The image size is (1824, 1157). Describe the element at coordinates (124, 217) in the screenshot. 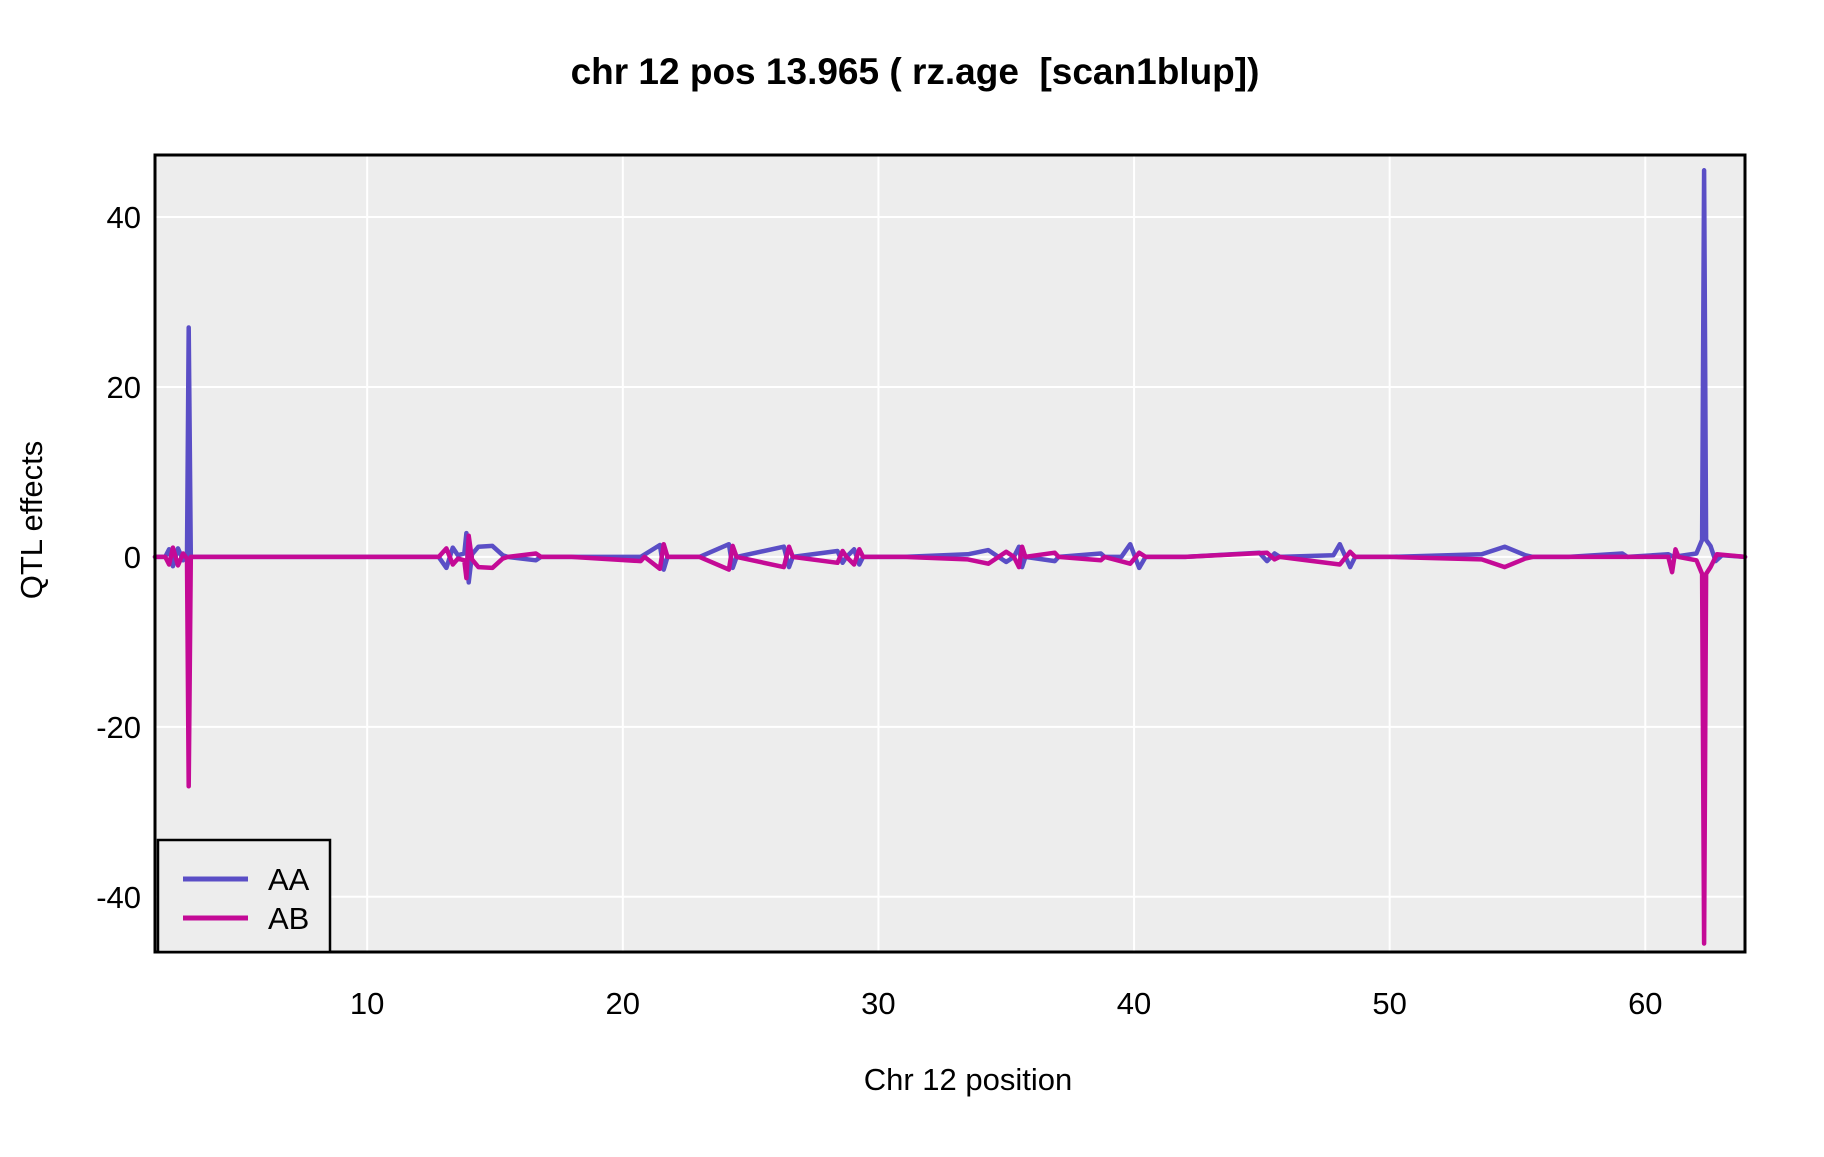

I see `y-tick-label: 40` at that location.